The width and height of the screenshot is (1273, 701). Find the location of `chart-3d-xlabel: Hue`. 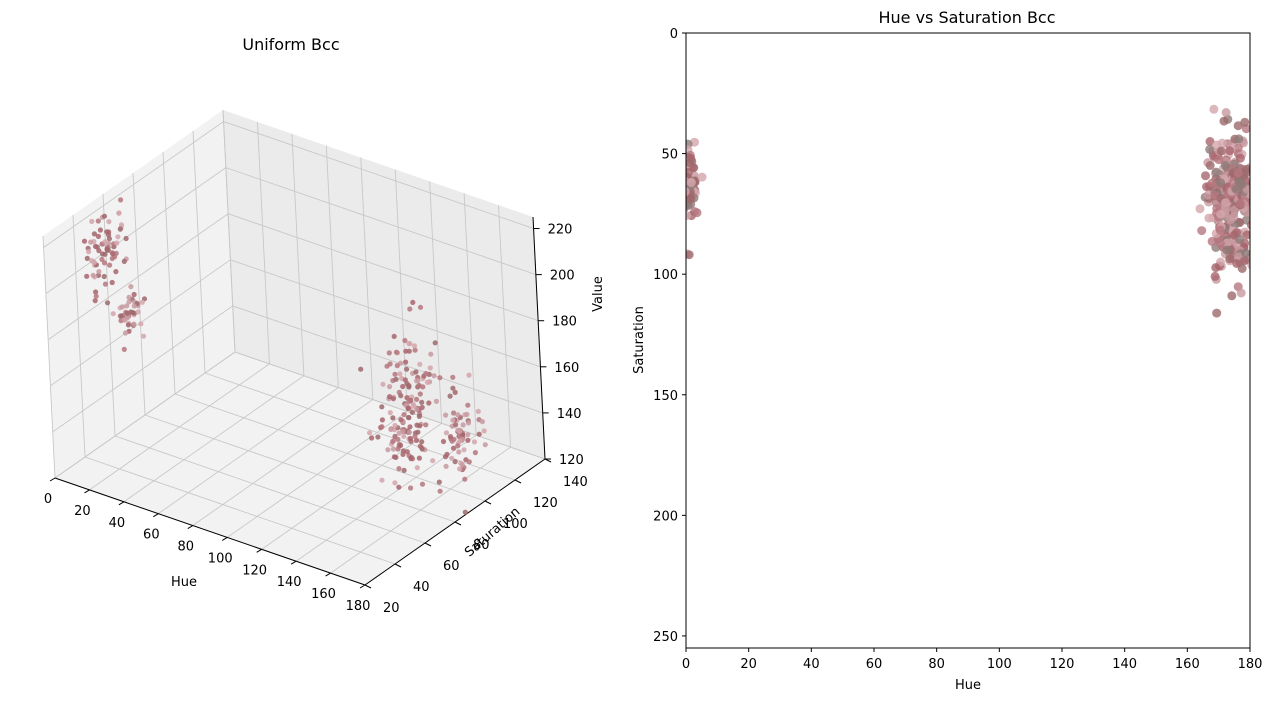

chart-3d-xlabel: Hue is located at coordinates (184, 582).